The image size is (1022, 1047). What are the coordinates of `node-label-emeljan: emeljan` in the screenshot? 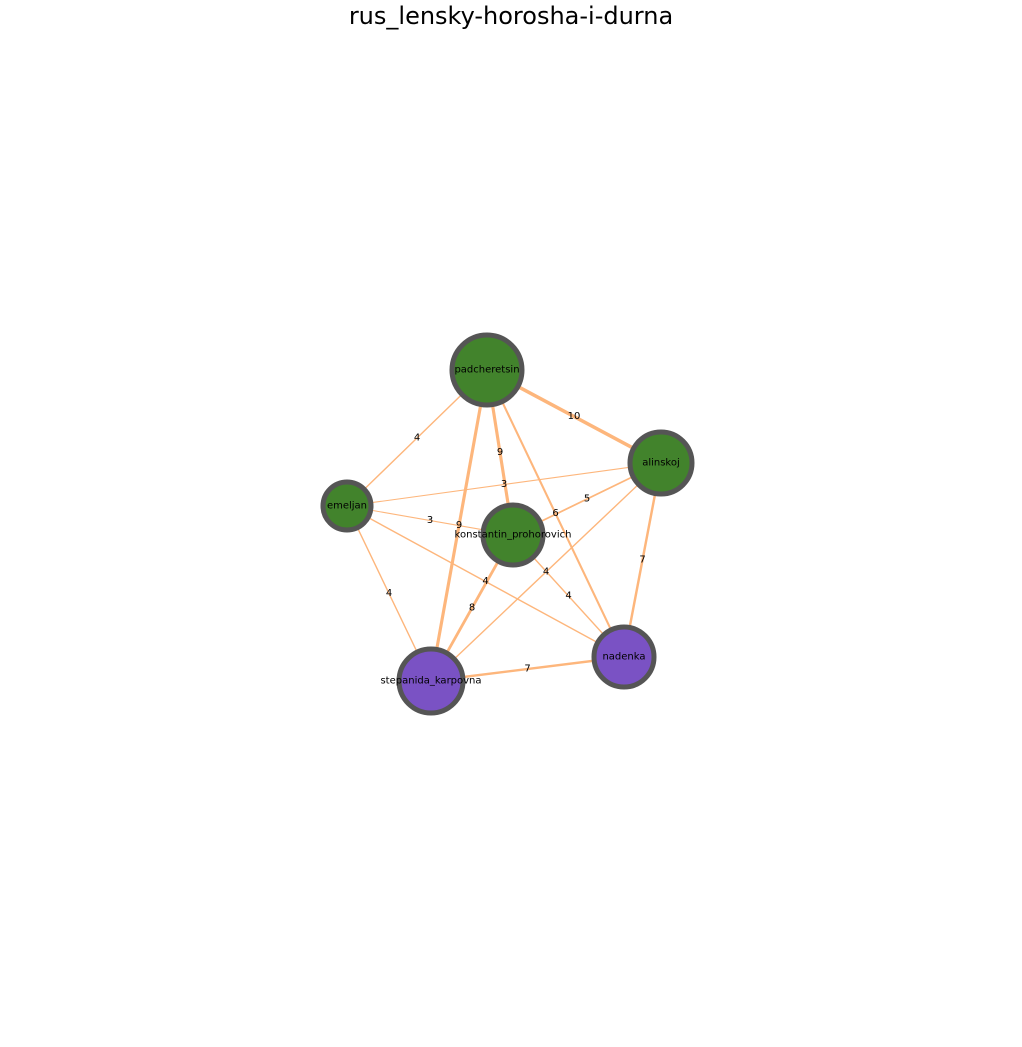 It's located at (347, 506).